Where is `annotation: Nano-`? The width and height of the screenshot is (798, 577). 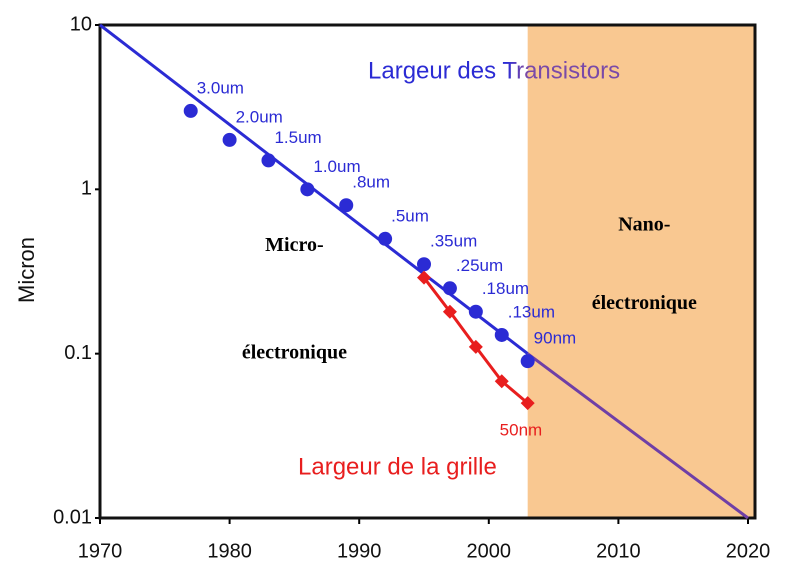
annotation: Nano- is located at coordinates (644, 224).